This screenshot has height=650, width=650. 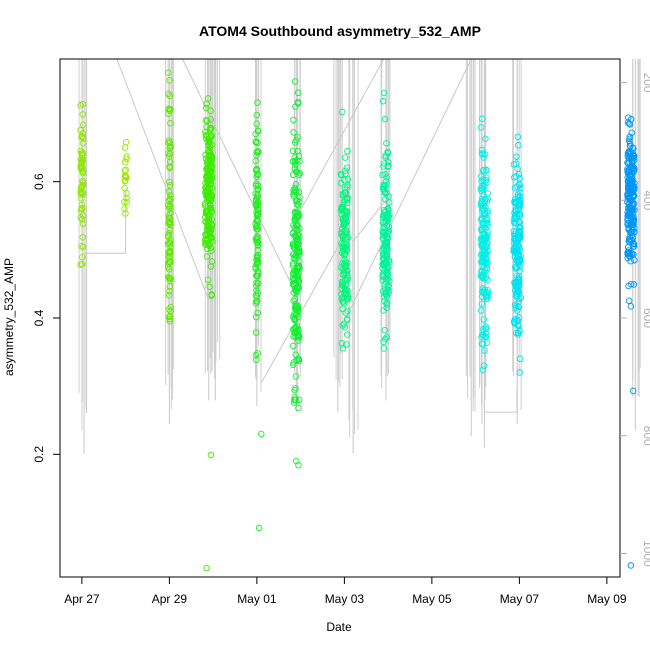 What do you see at coordinates (39, 317) in the screenshot?
I see `y-tick-label: 0.4` at bounding box center [39, 317].